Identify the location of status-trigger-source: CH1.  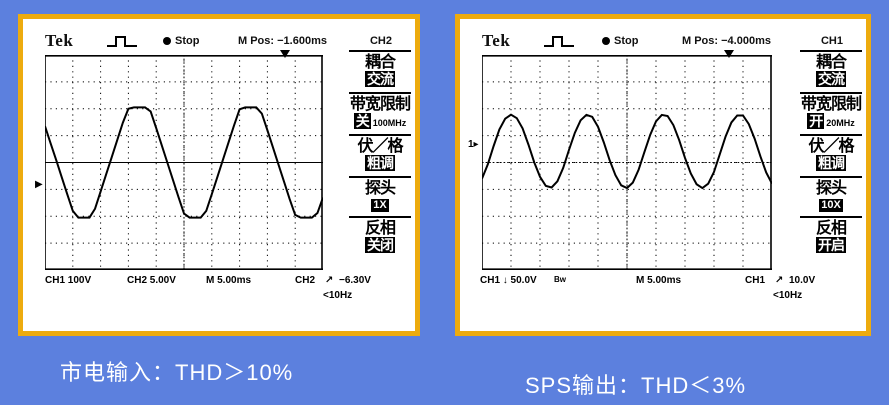
(755, 280).